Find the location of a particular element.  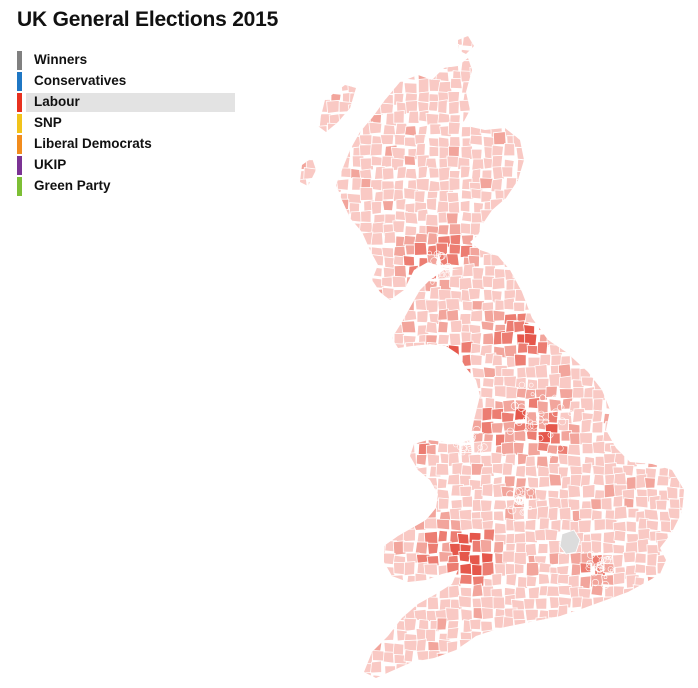

legend-item-snp: SNP is located at coordinates (126, 123).